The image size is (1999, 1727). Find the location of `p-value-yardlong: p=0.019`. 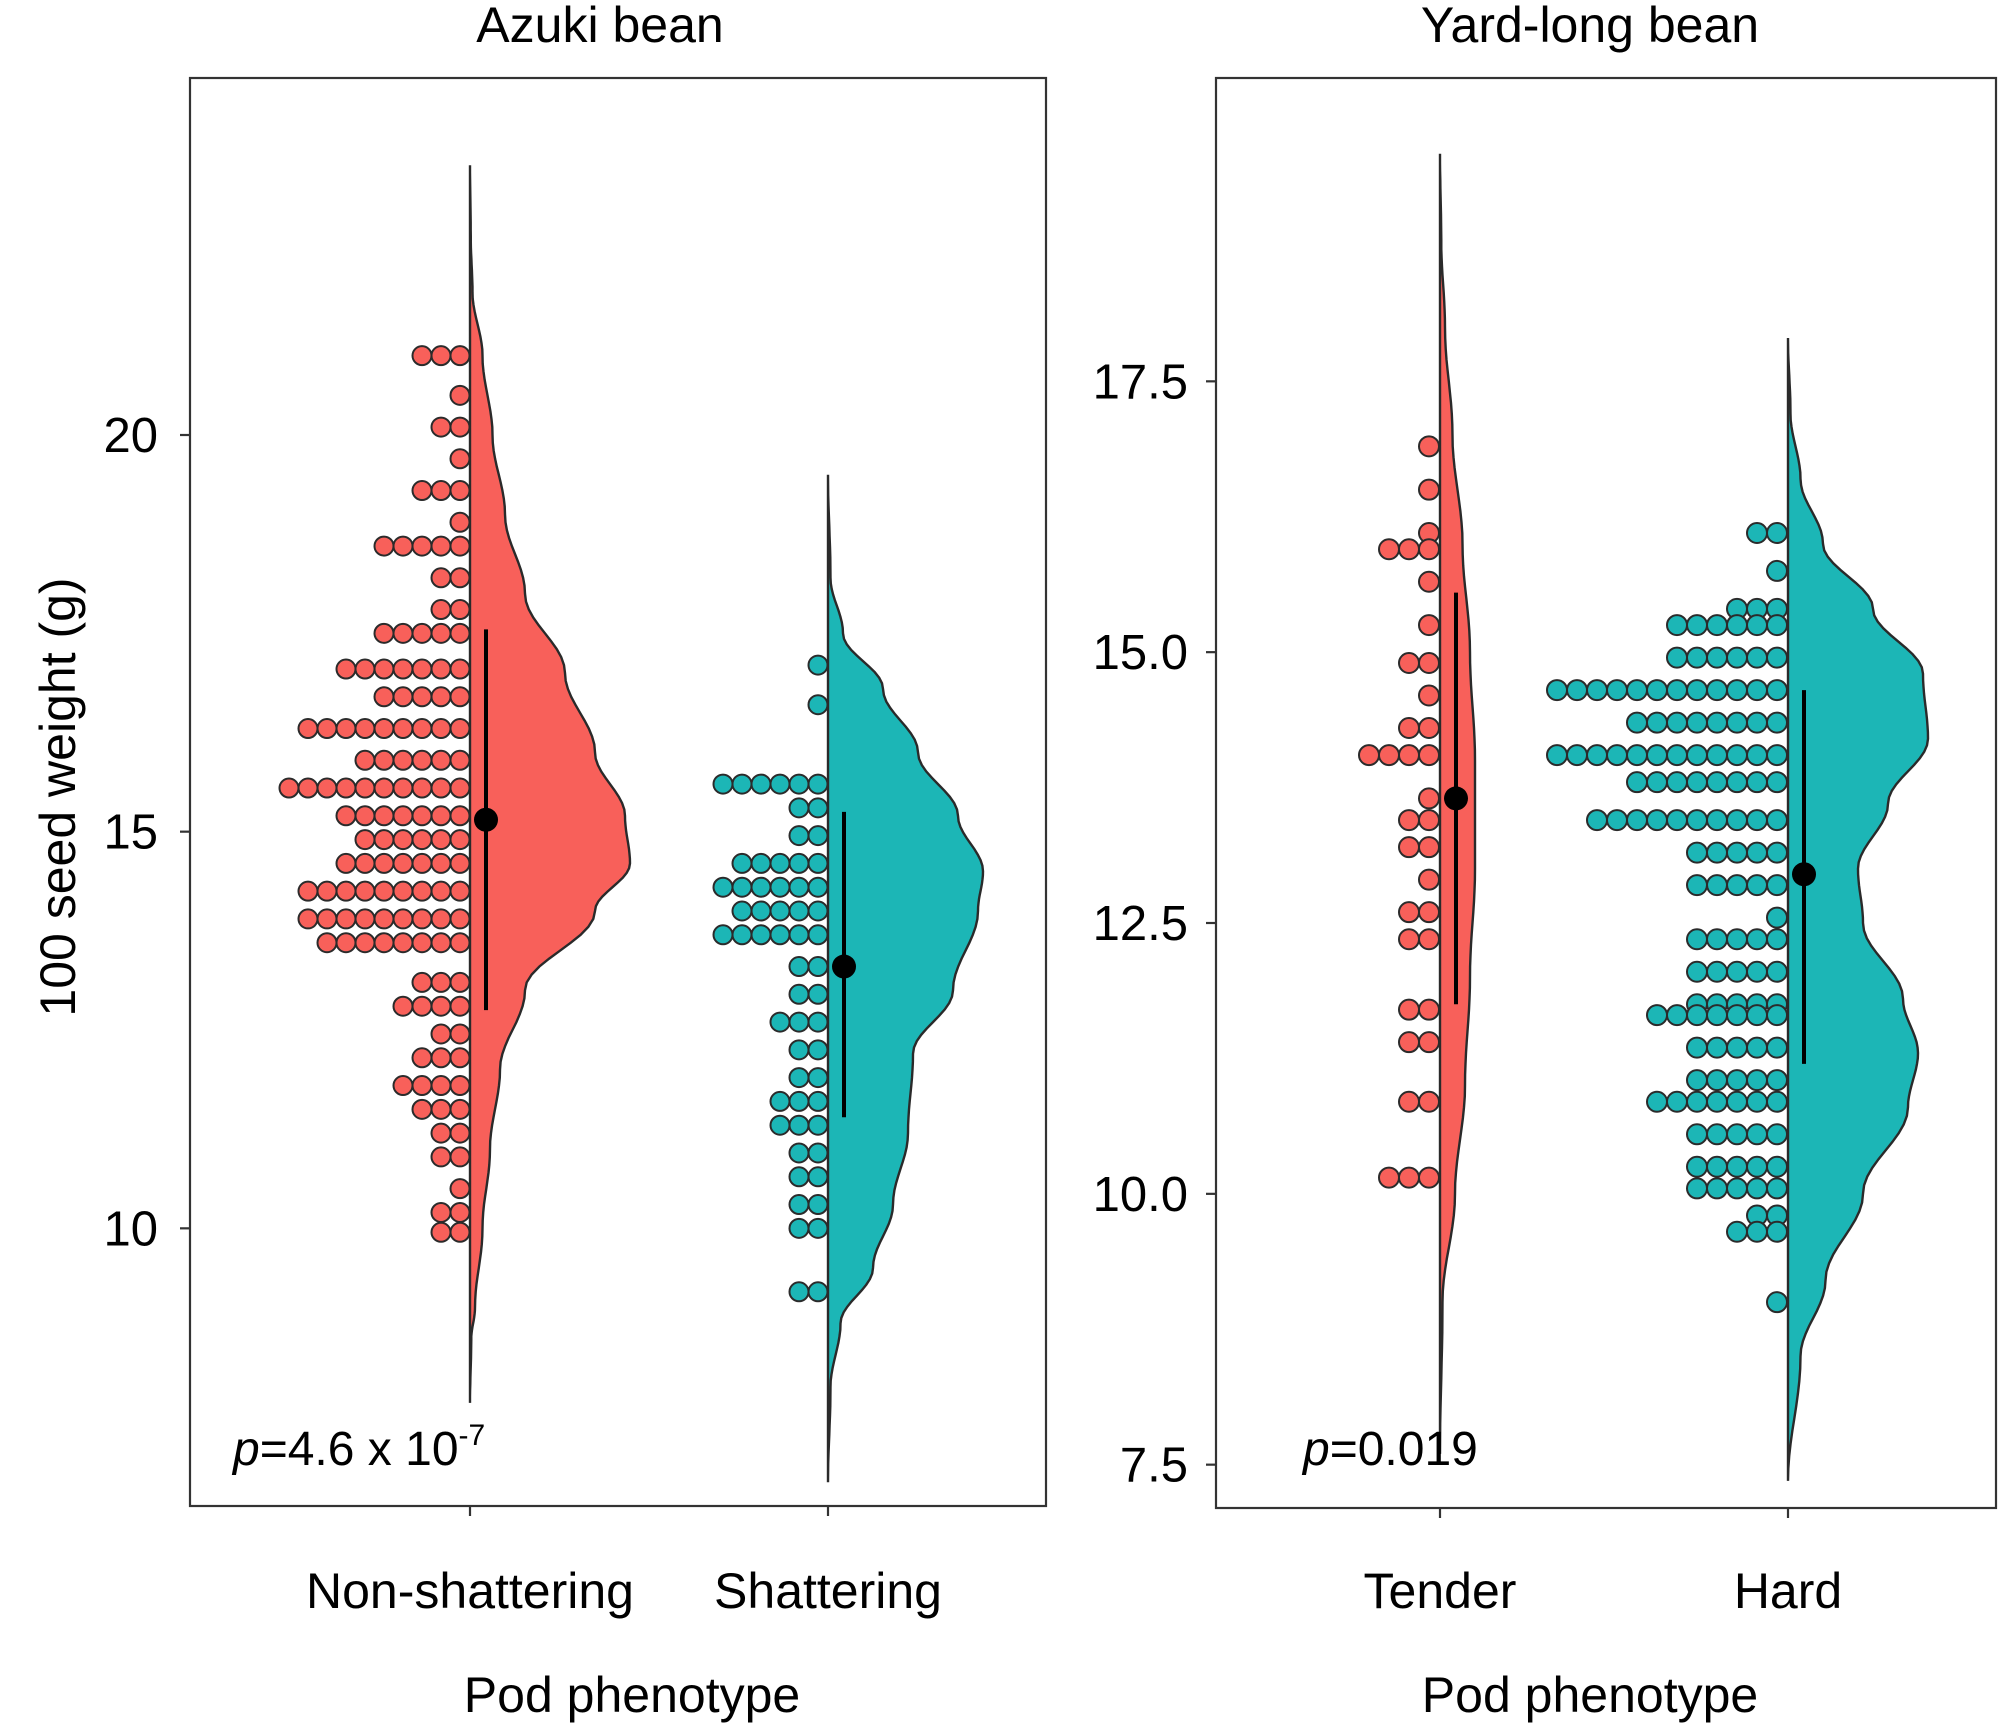

p-value-yardlong: p=0.019 is located at coordinates (1389, 1449).